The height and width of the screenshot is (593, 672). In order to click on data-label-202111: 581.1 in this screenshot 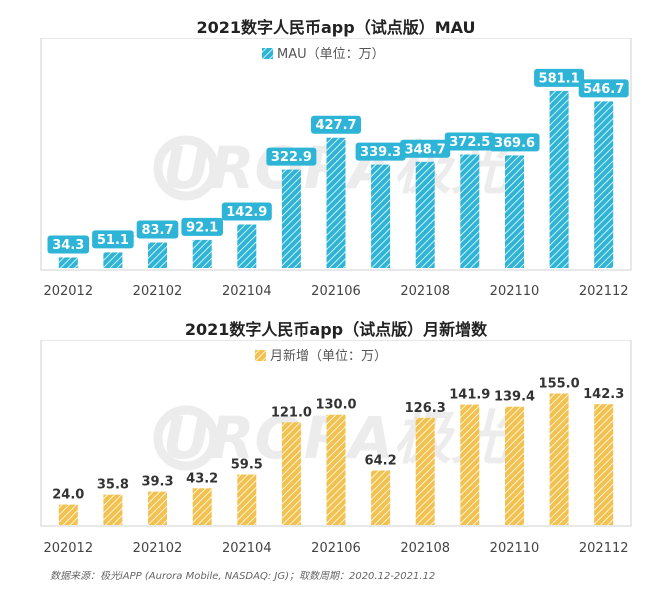, I will do `click(559, 78)`.